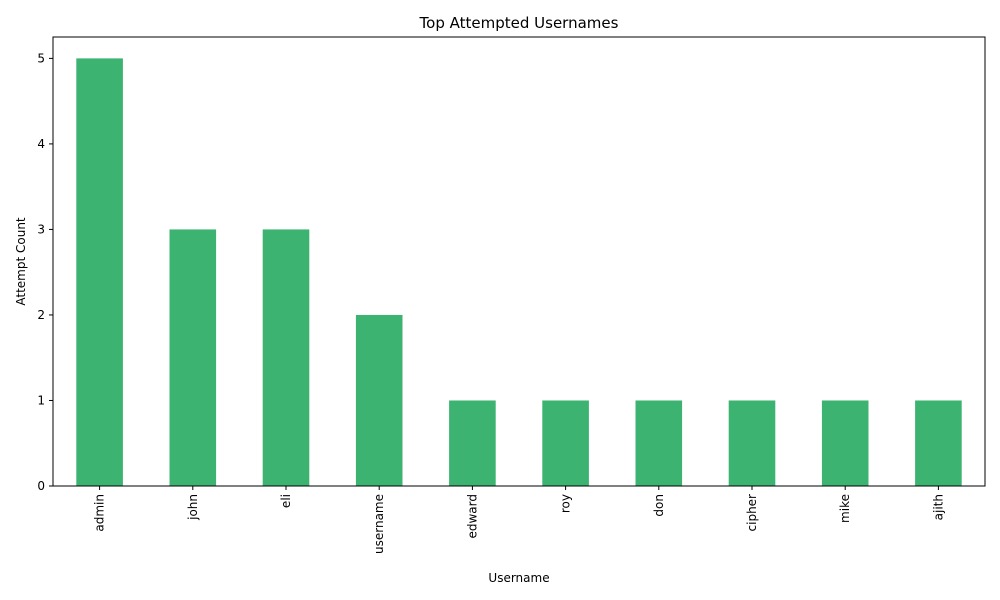  What do you see at coordinates (45, 272) in the screenshot?
I see `y-axis-ticks: 0 1 2 3 4 5` at bounding box center [45, 272].